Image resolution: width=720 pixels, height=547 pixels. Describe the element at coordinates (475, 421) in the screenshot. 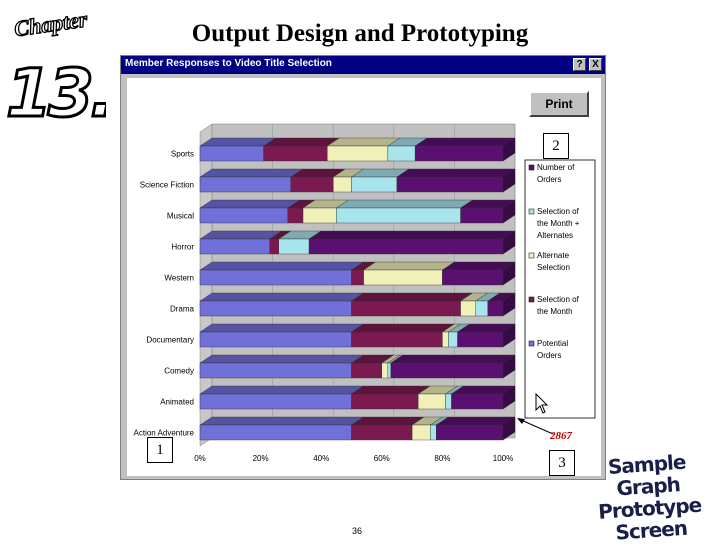

I see `bar-action-adventure-number-of-orders-top` at that location.